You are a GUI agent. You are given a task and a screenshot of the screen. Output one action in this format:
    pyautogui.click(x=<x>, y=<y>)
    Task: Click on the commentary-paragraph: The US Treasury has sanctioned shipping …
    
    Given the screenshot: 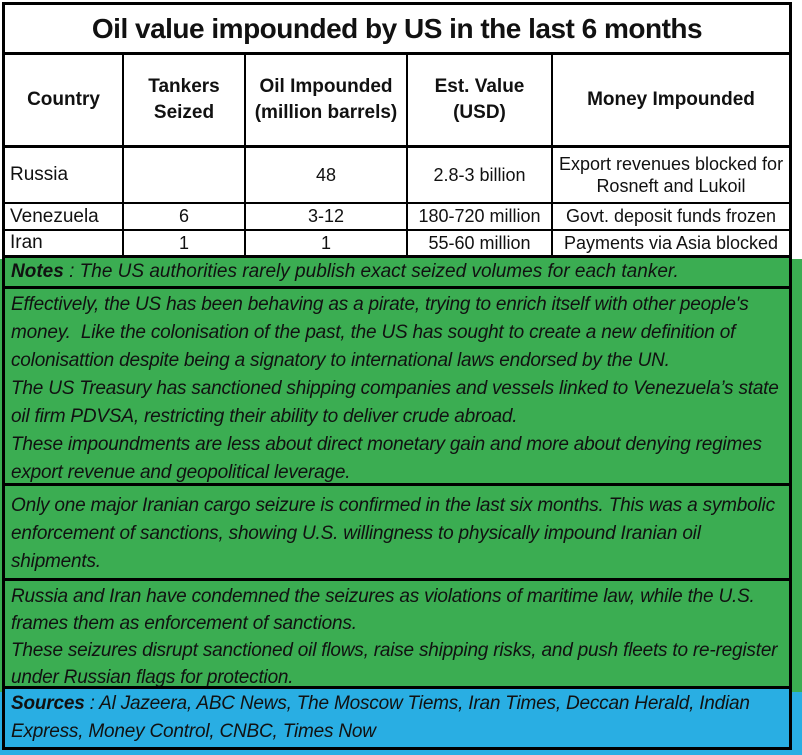 What is the action you would take?
    pyautogui.click(x=397, y=402)
    